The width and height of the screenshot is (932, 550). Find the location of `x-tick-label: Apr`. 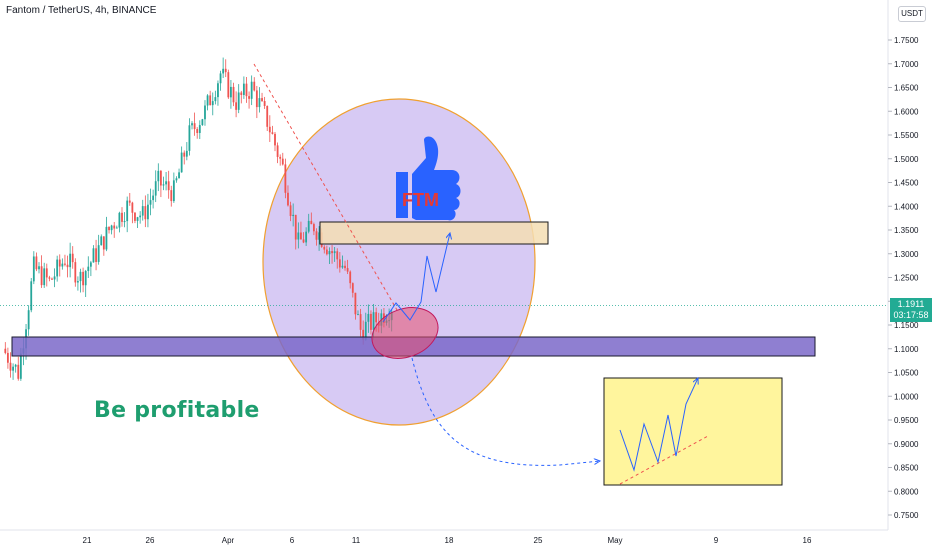

x-tick-label: Apr is located at coordinates (228, 540).